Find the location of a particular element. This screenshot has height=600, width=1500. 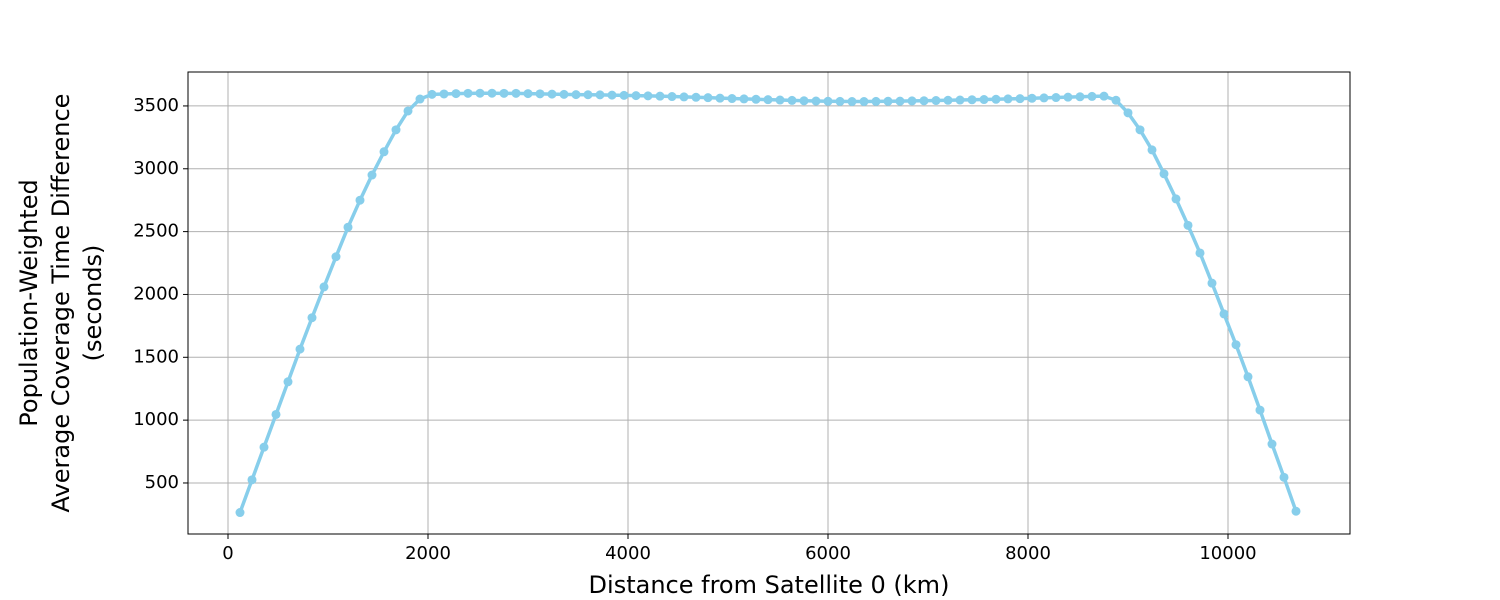

y-tick-label: 1000 is located at coordinates (156, 419).